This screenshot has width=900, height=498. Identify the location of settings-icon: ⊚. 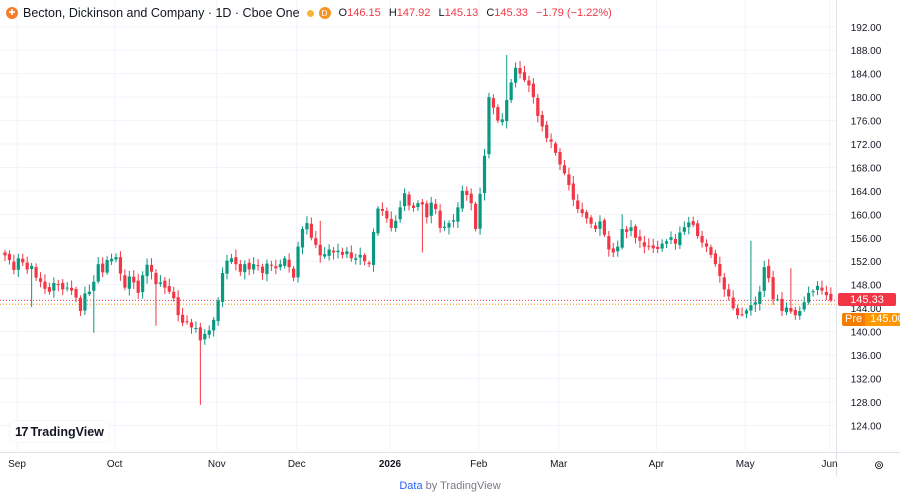
(879, 465).